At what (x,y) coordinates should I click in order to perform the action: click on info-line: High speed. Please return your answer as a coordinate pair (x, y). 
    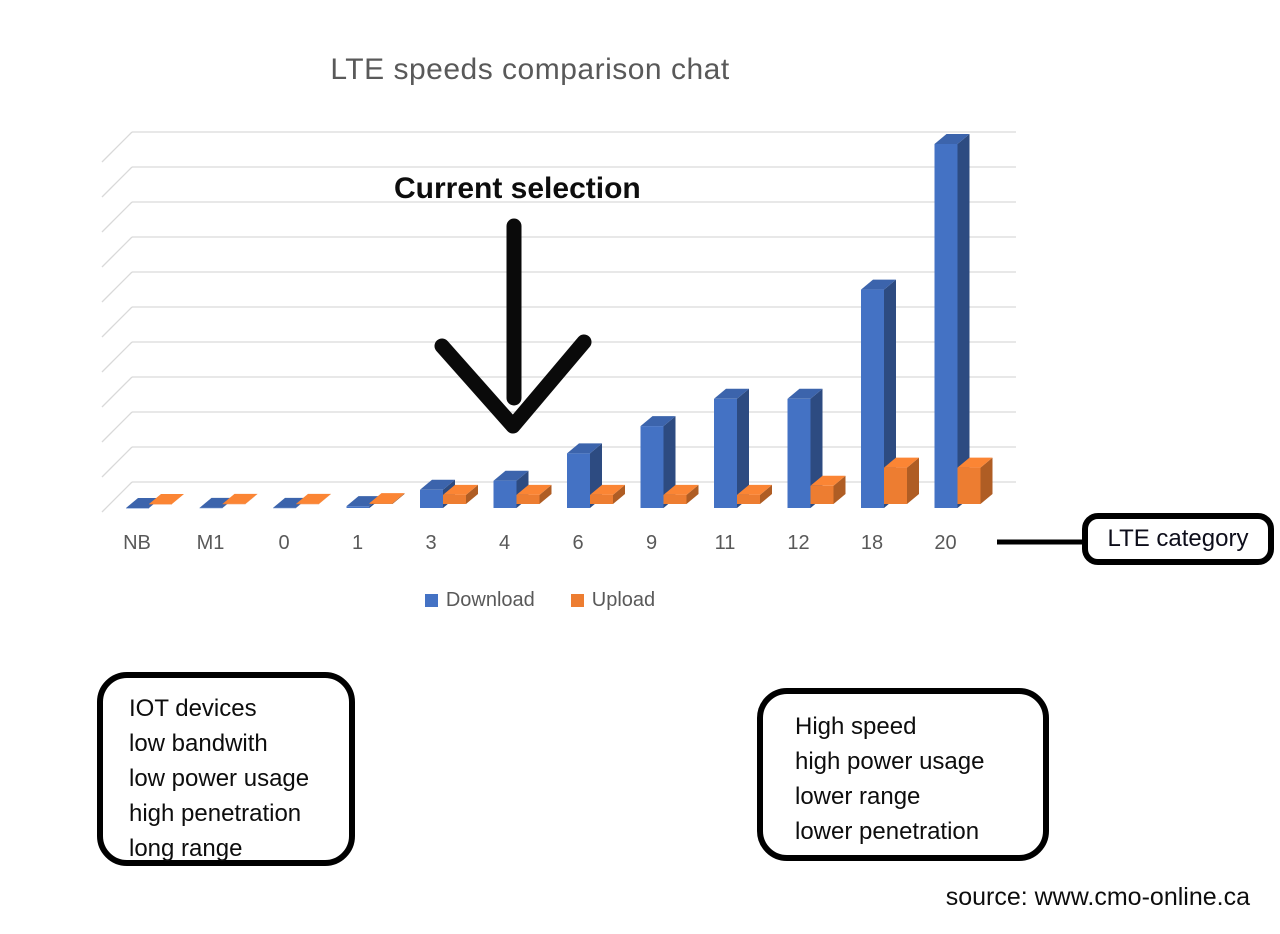
    Looking at the image, I should click on (856, 726).